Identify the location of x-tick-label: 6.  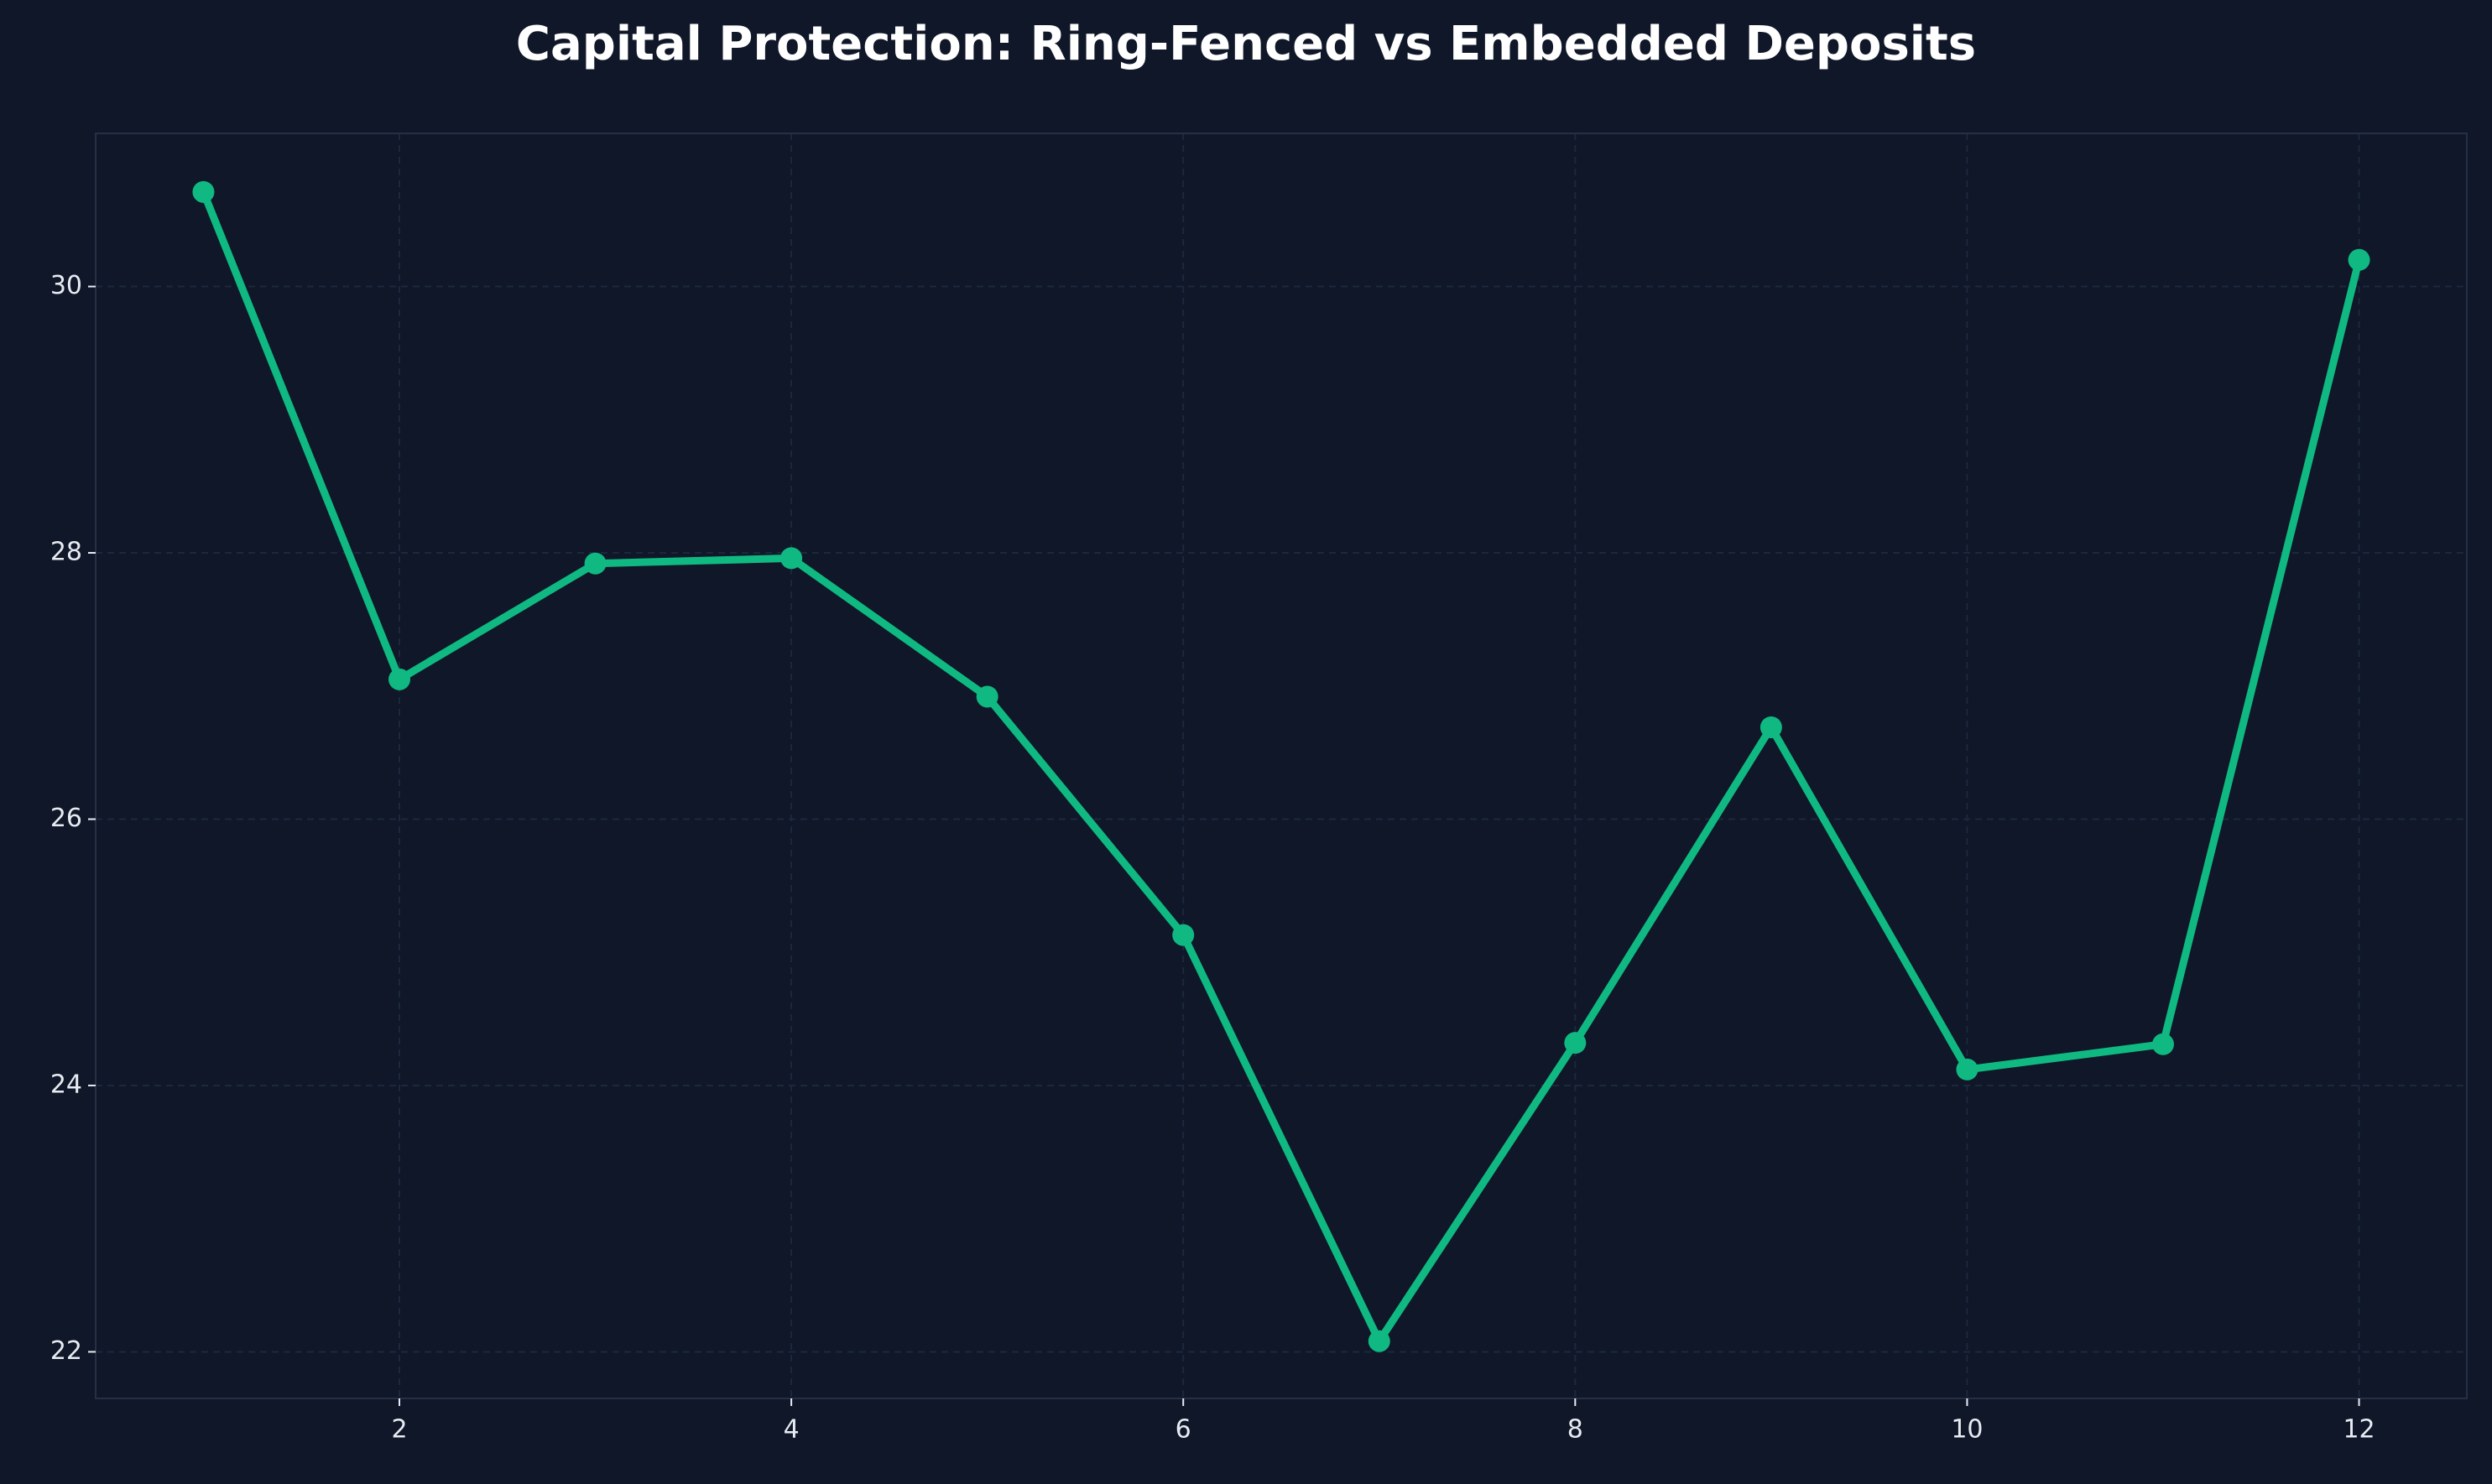
(1183, 1430).